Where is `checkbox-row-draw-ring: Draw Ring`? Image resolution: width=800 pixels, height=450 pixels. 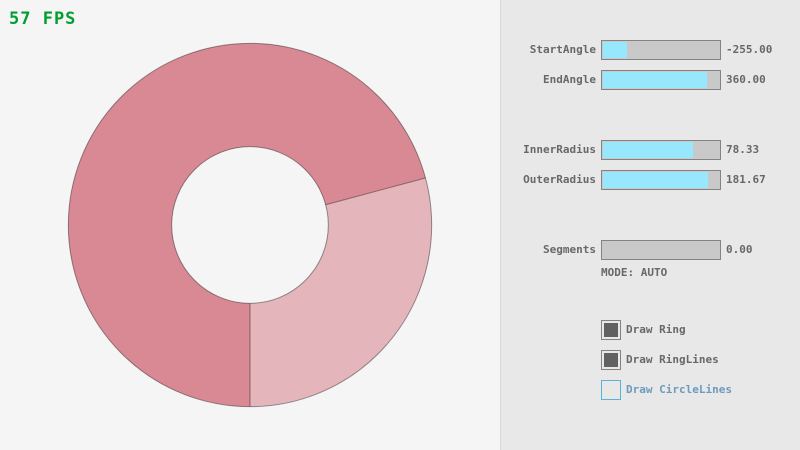 checkbox-row-draw-ring: Draw Ring is located at coordinates (700, 330).